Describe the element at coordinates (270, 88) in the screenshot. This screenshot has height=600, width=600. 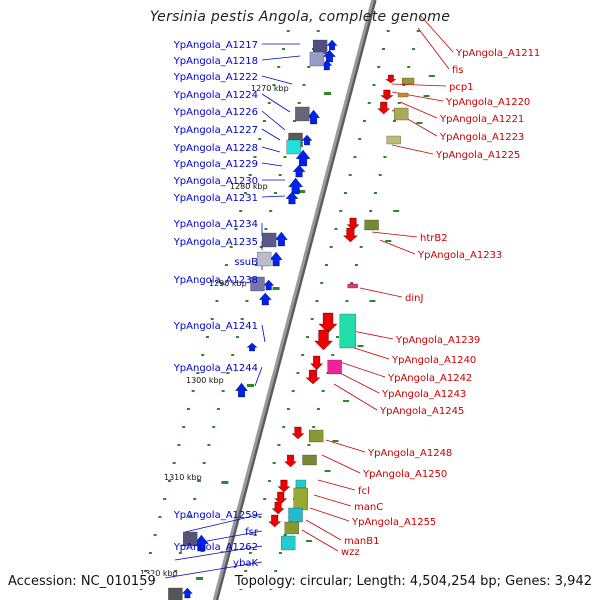
I see `scale-tick-label: 1270 kbp` at that location.